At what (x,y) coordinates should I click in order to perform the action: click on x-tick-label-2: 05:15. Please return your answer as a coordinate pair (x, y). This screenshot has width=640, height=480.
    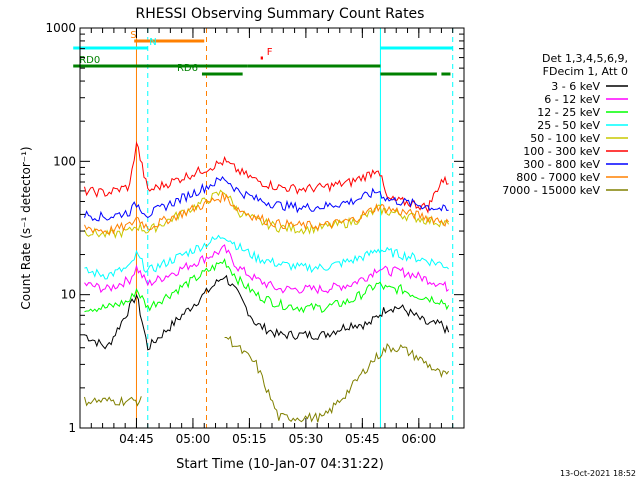
    Looking at the image, I should click on (249, 439).